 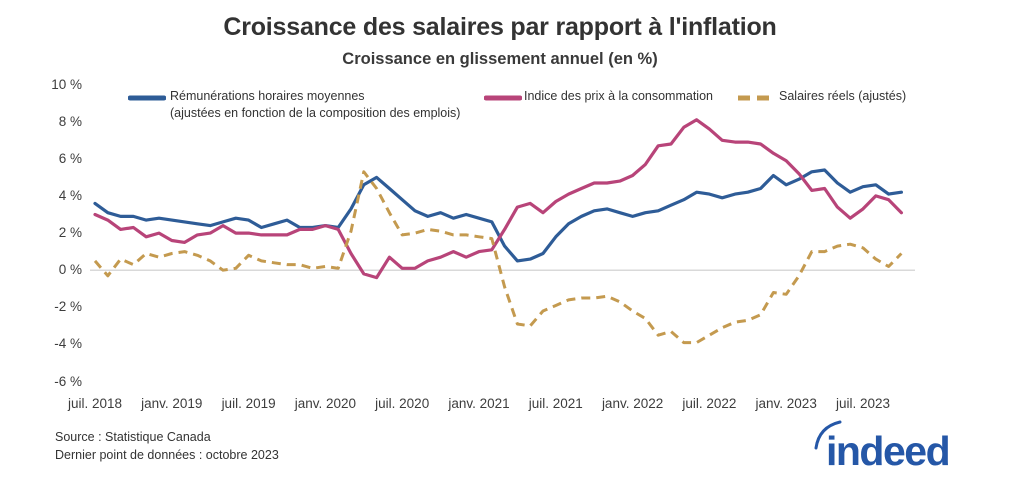 What do you see at coordinates (68, 344) in the screenshot?
I see `y-tick-label: -4 %` at bounding box center [68, 344].